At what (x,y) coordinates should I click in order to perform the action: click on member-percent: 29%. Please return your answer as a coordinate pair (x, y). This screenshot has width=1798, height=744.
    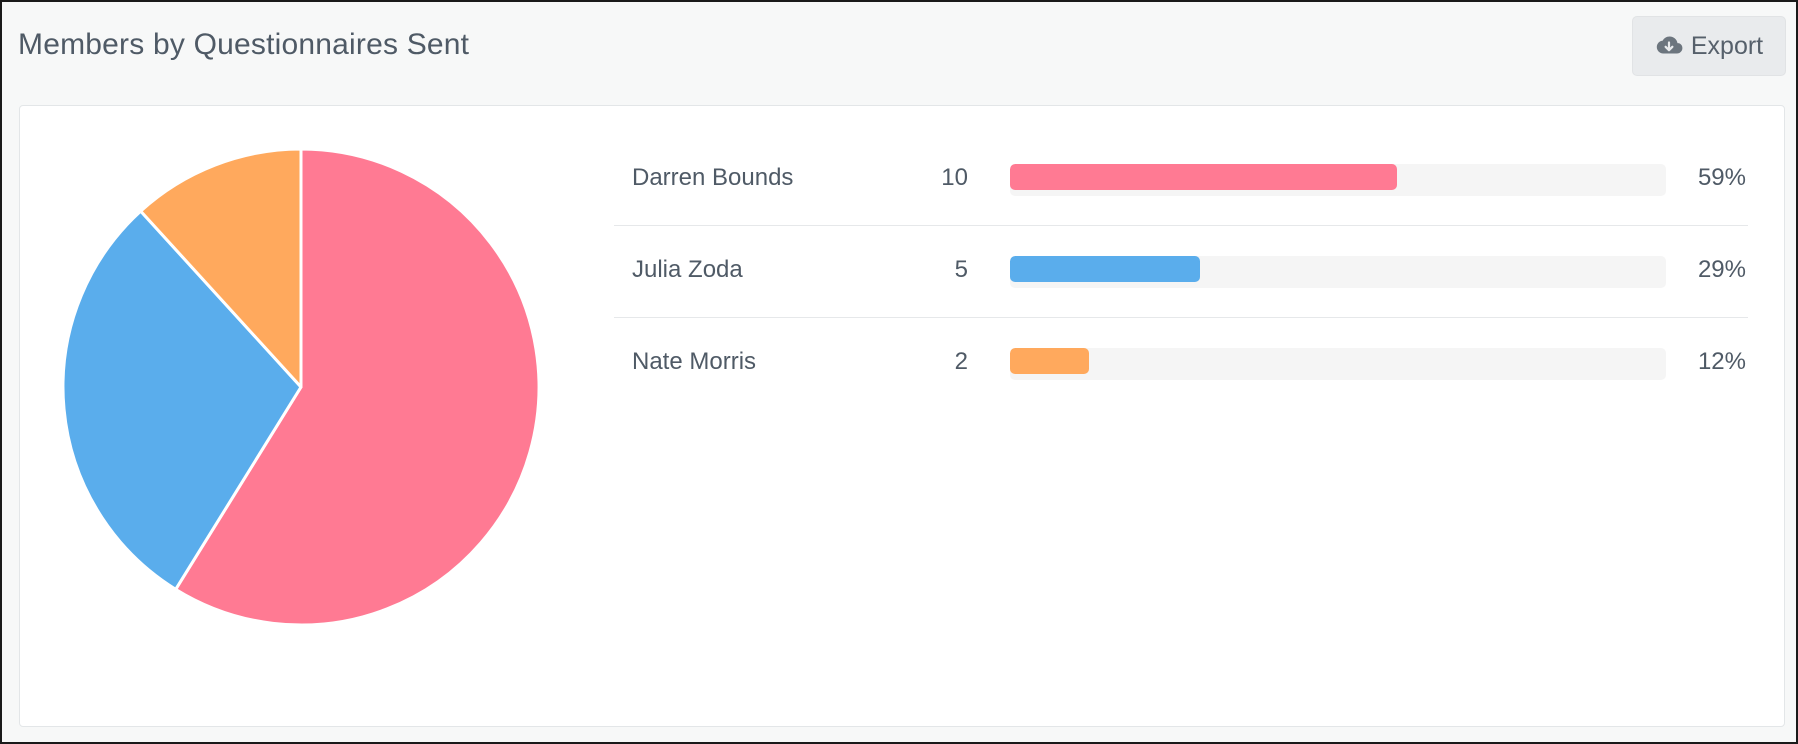
    Looking at the image, I should click on (1721, 269).